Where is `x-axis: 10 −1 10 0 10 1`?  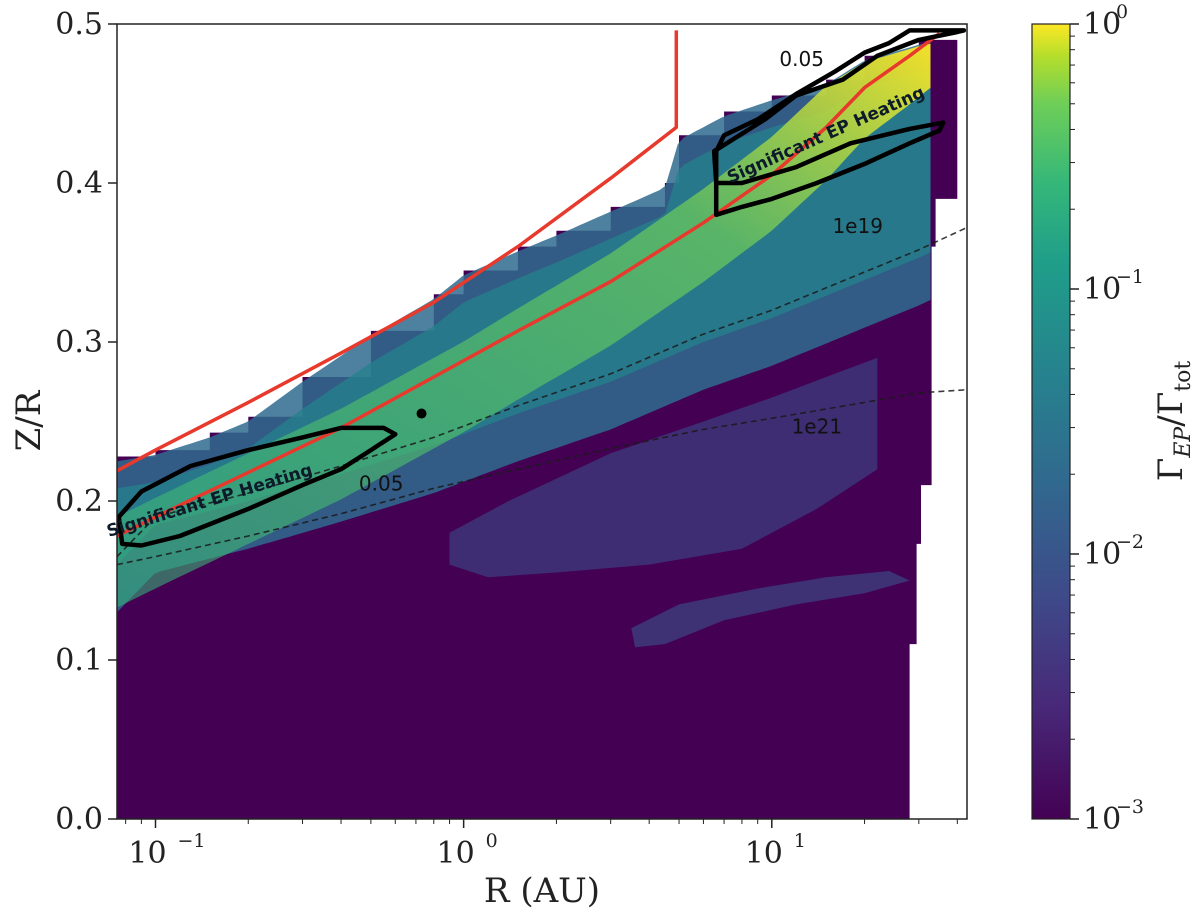 x-axis: 10 −1 10 0 10 1 is located at coordinates (541, 845).